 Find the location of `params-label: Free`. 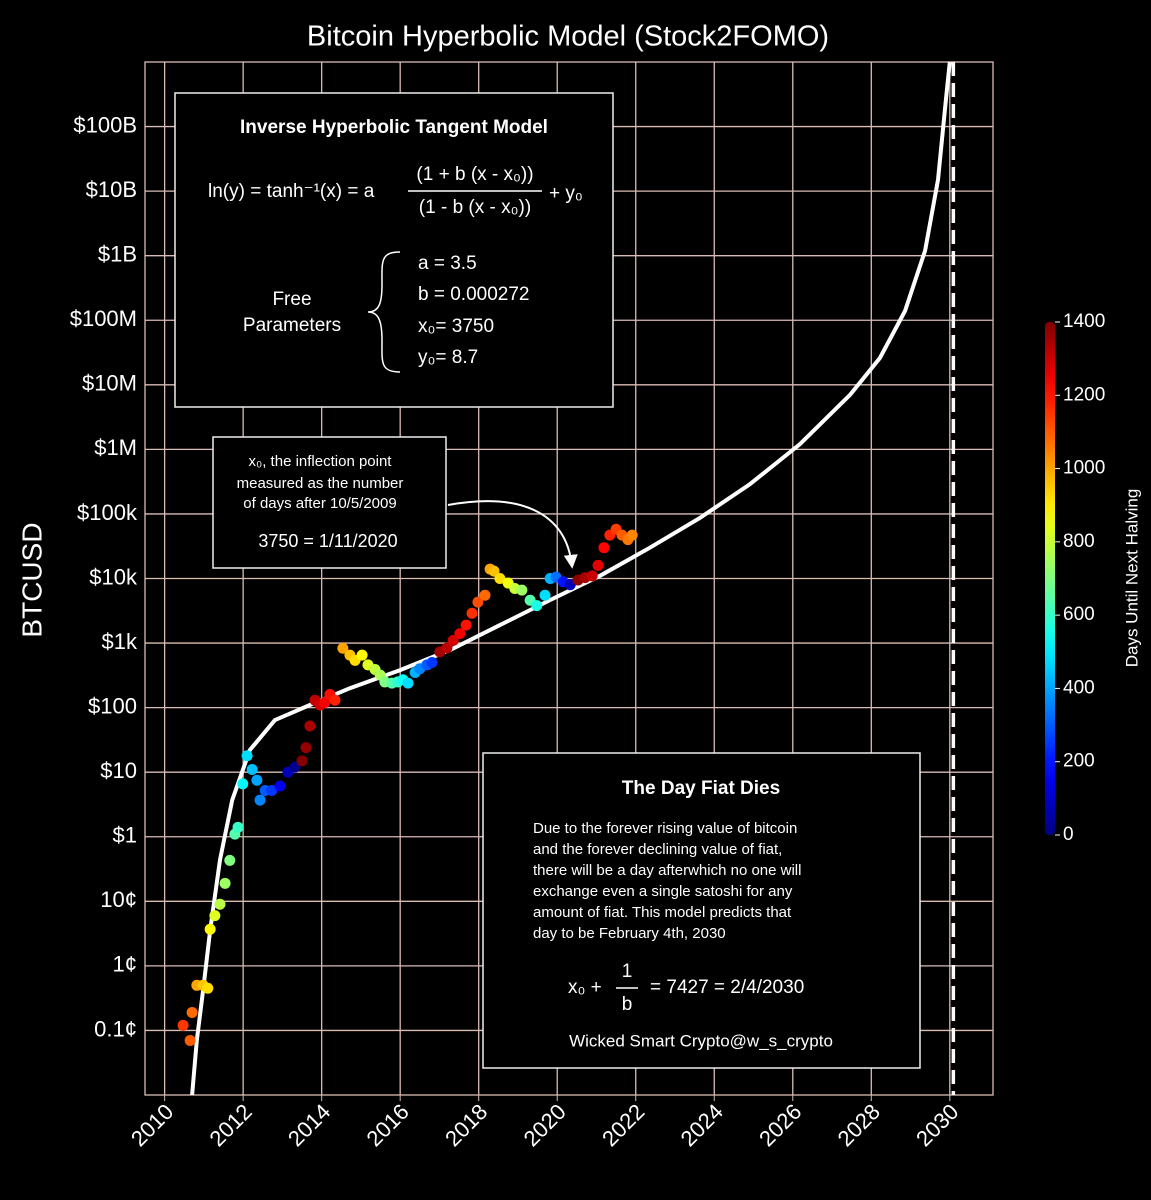

params-label: Free is located at coordinates (291, 299).